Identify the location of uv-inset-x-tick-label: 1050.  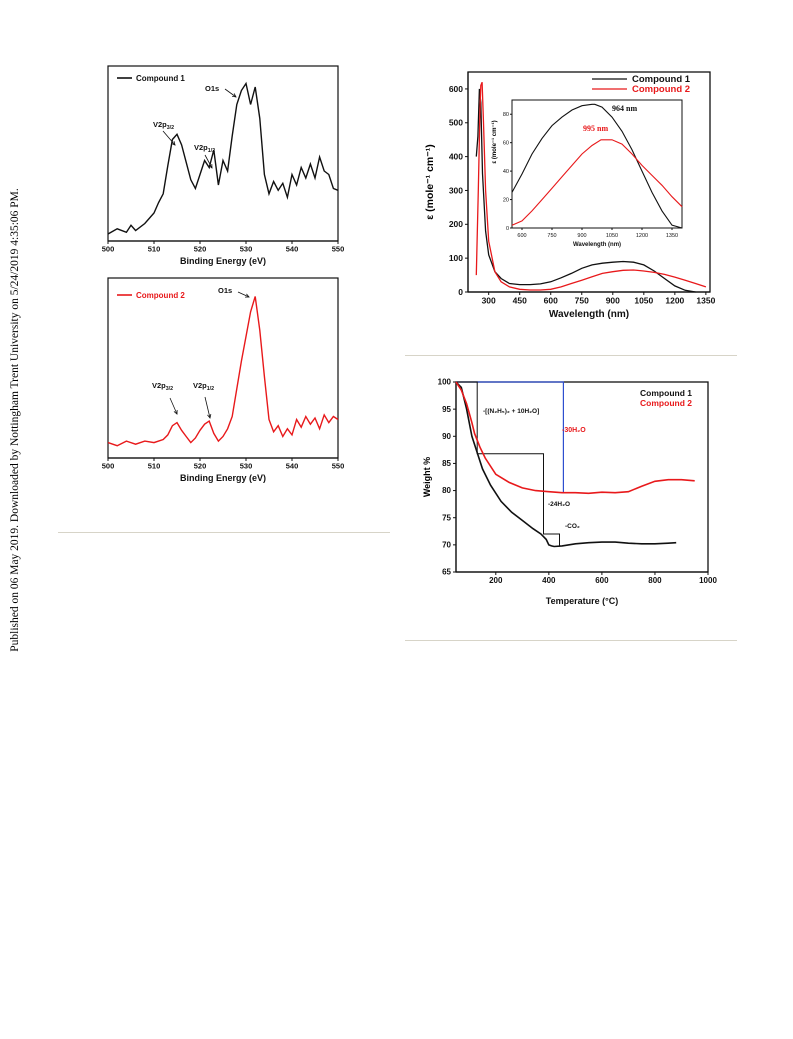
(612, 236).